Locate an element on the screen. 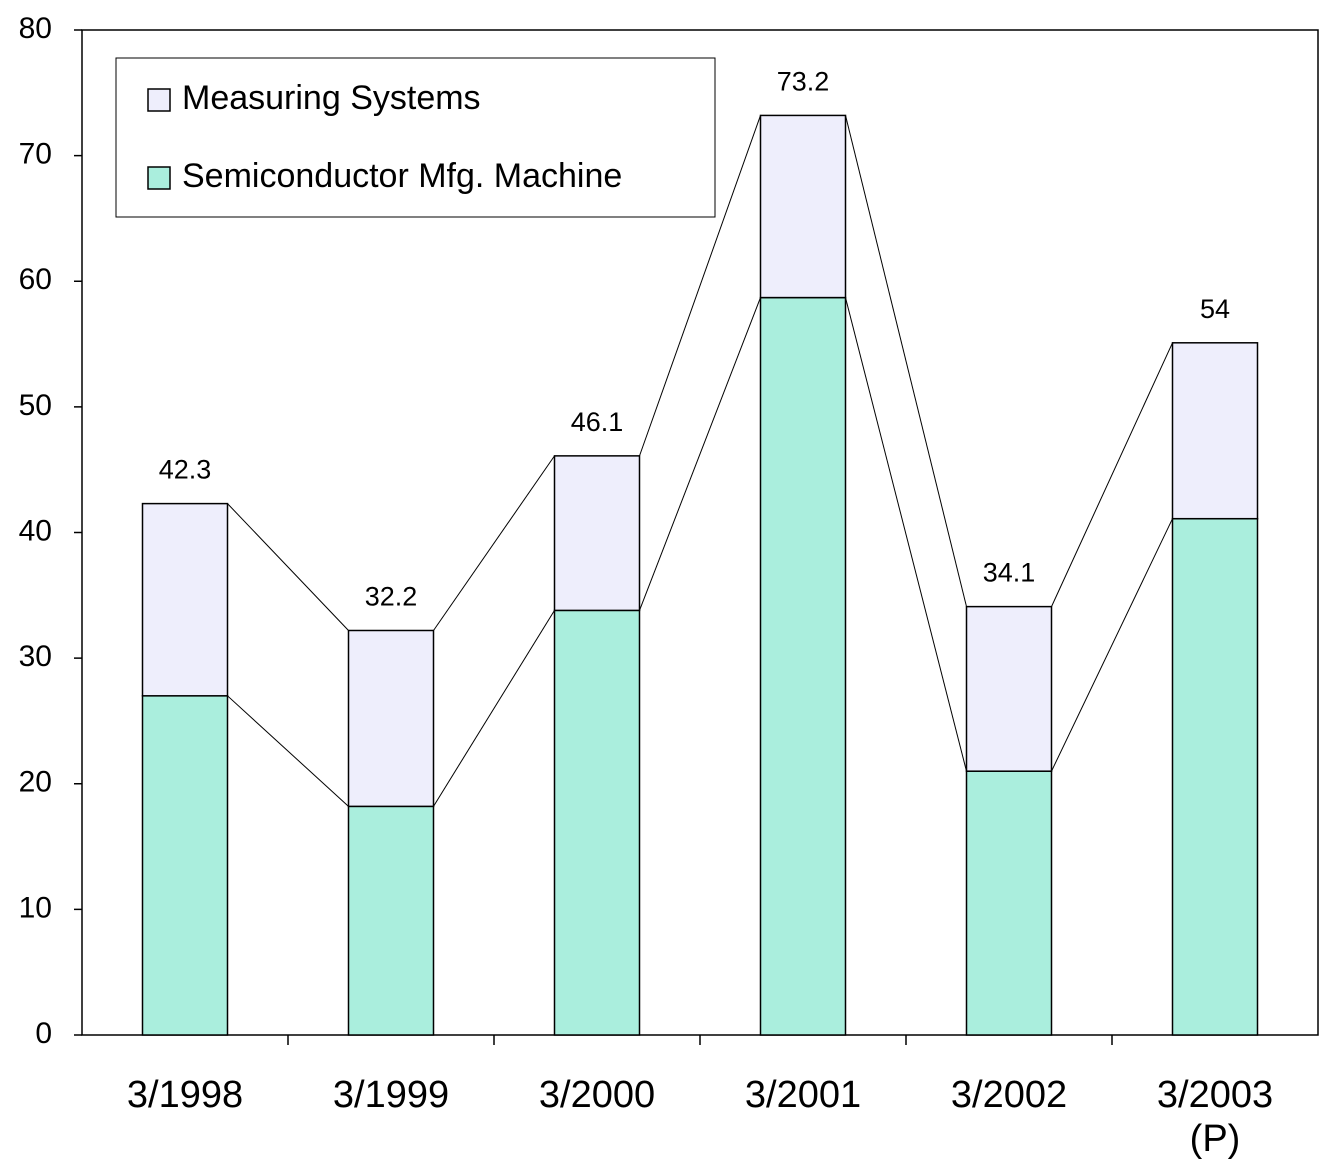 This screenshot has width=1320, height=1171. x-tick-label-line: 3/2000 is located at coordinates (597, 1095).